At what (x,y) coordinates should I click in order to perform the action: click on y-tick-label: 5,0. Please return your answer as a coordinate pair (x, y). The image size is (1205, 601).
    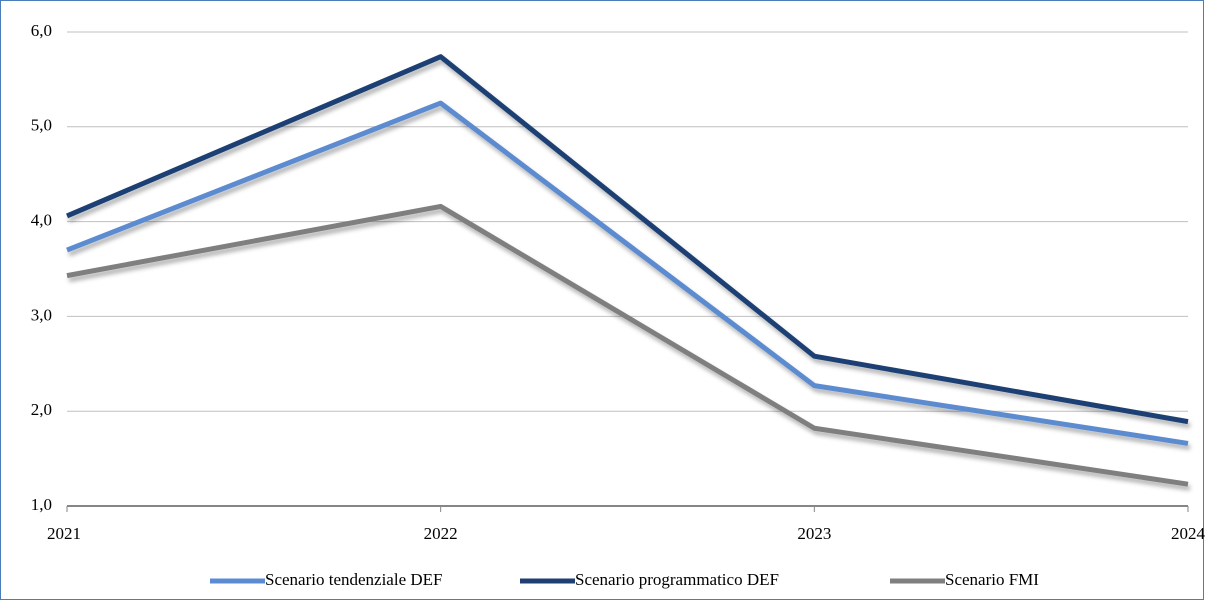
    Looking at the image, I should click on (41, 125).